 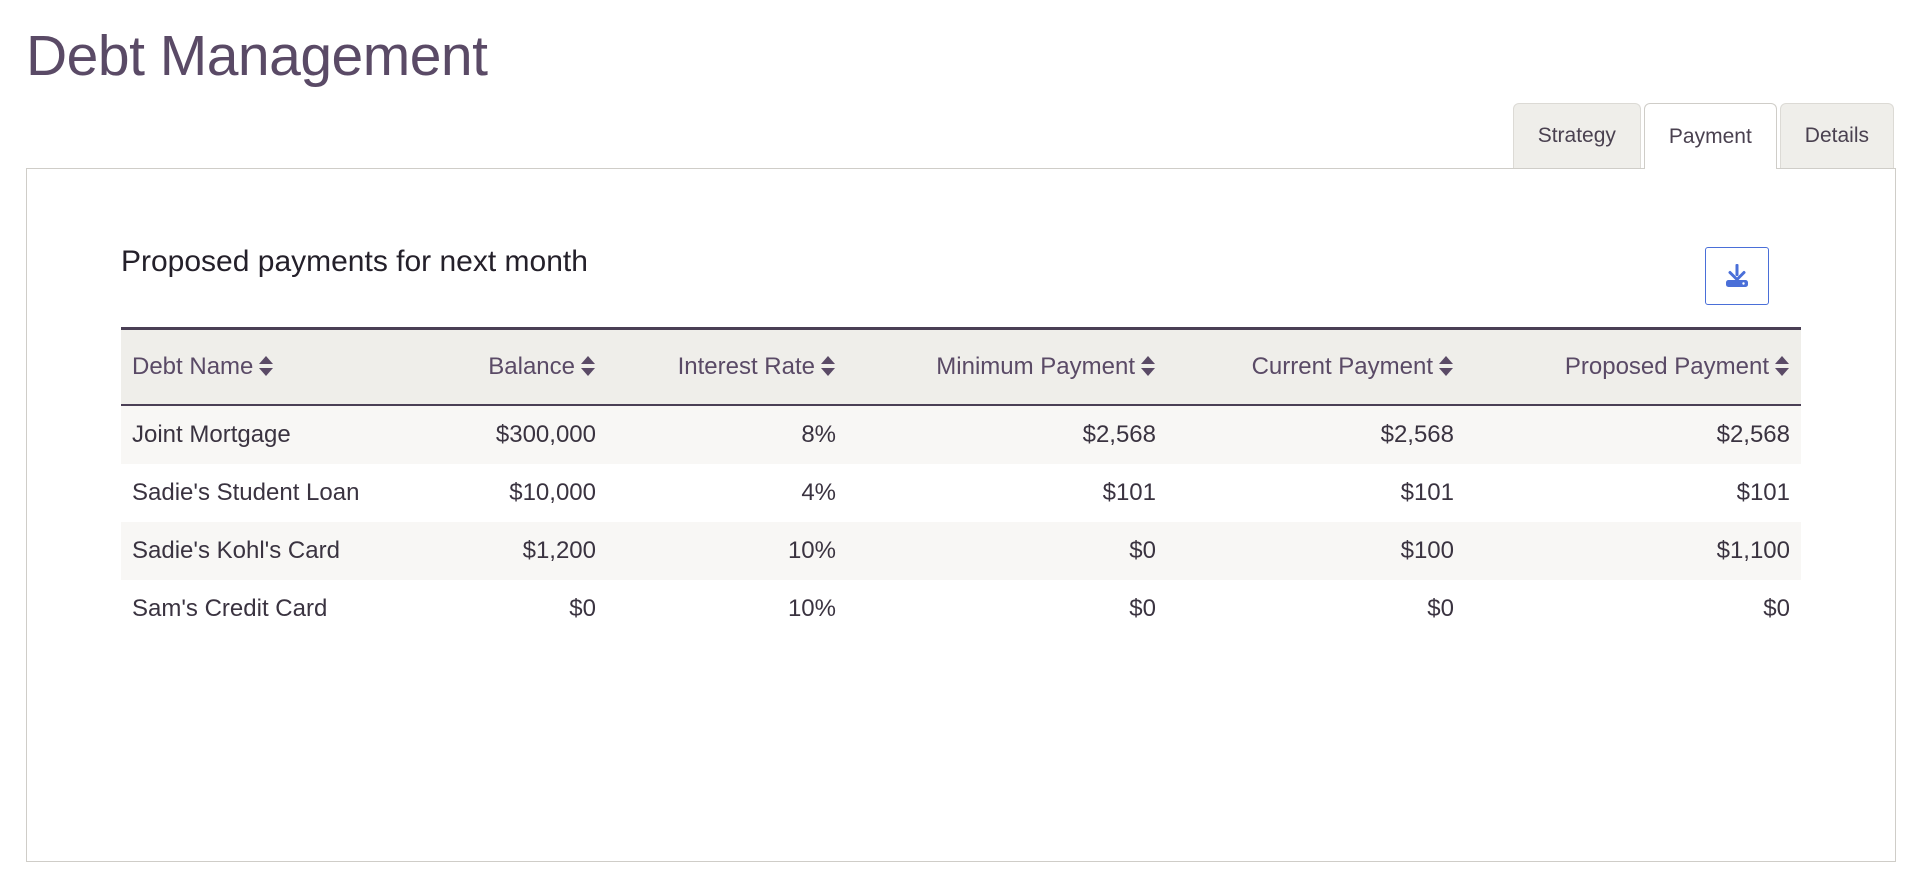 What do you see at coordinates (1753, 550) in the screenshot?
I see `cell-proposed-payment: $1,100` at bounding box center [1753, 550].